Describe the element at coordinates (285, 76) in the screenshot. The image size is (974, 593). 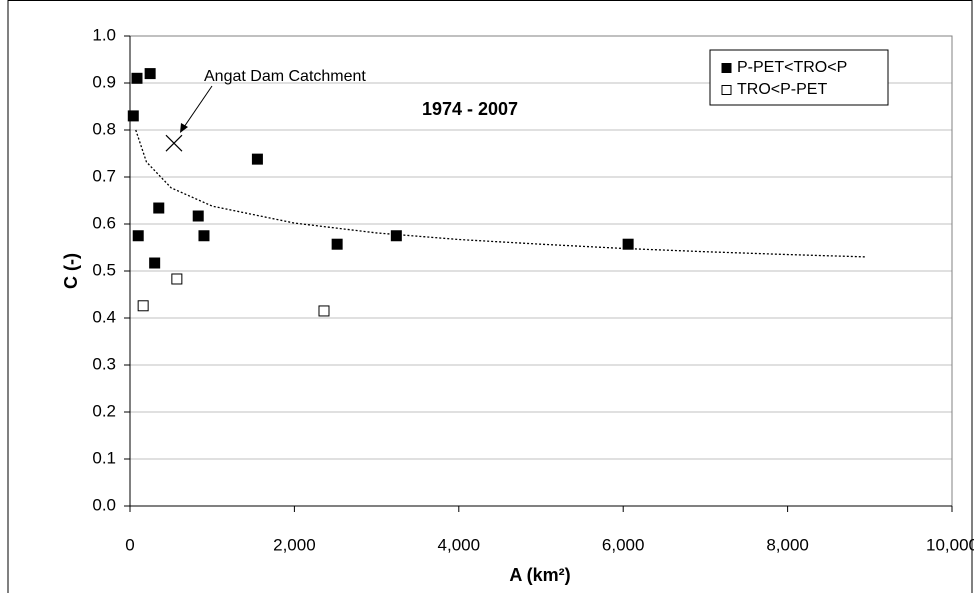
I see `annotation-text: Angat Dam Catchment` at that location.